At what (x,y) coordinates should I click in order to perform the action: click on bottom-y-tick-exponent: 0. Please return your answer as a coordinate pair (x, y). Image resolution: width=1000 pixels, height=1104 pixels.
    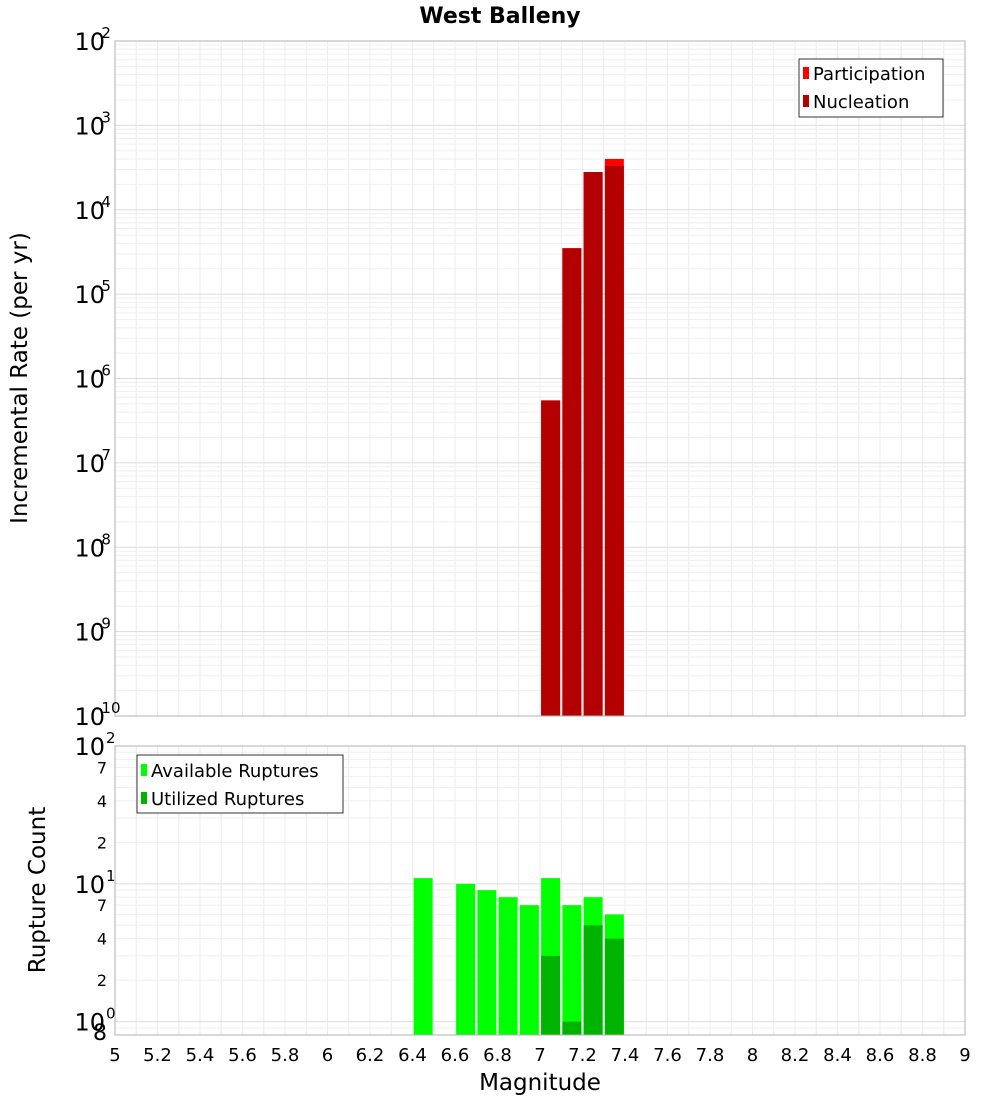
    Looking at the image, I should click on (111, 1014).